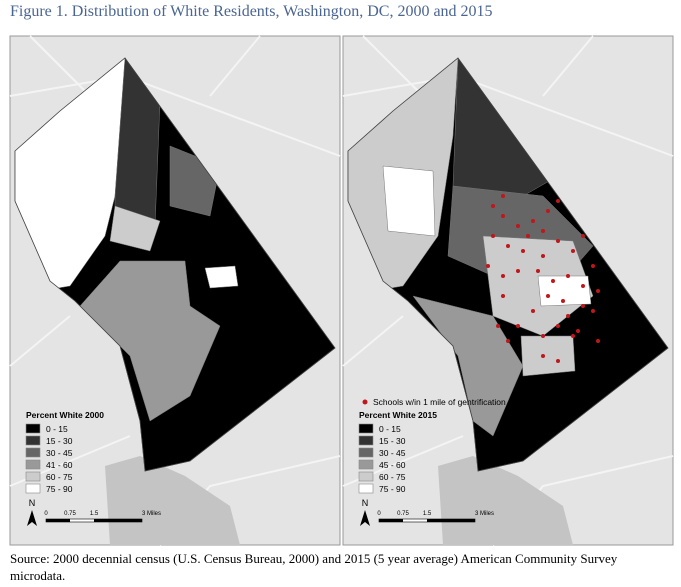 The height and width of the screenshot is (587, 681). What do you see at coordinates (59, 465) in the screenshot?
I see `legend-label: 41 - 60` at bounding box center [59, 465].